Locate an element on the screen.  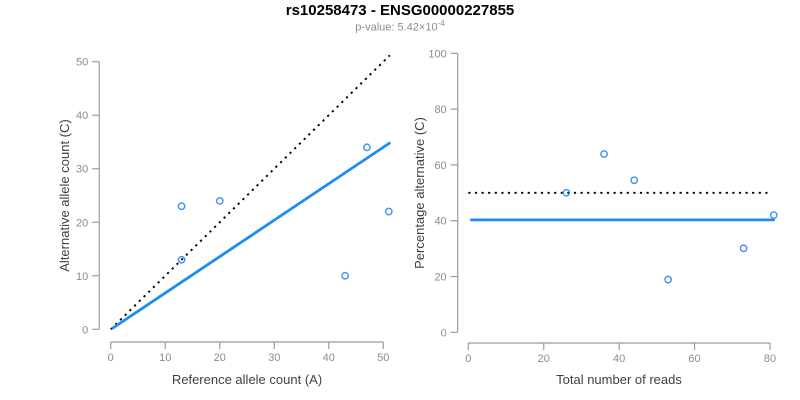
y-axis-title: Percentage alternative (C) is located at coordinates (419, 193).